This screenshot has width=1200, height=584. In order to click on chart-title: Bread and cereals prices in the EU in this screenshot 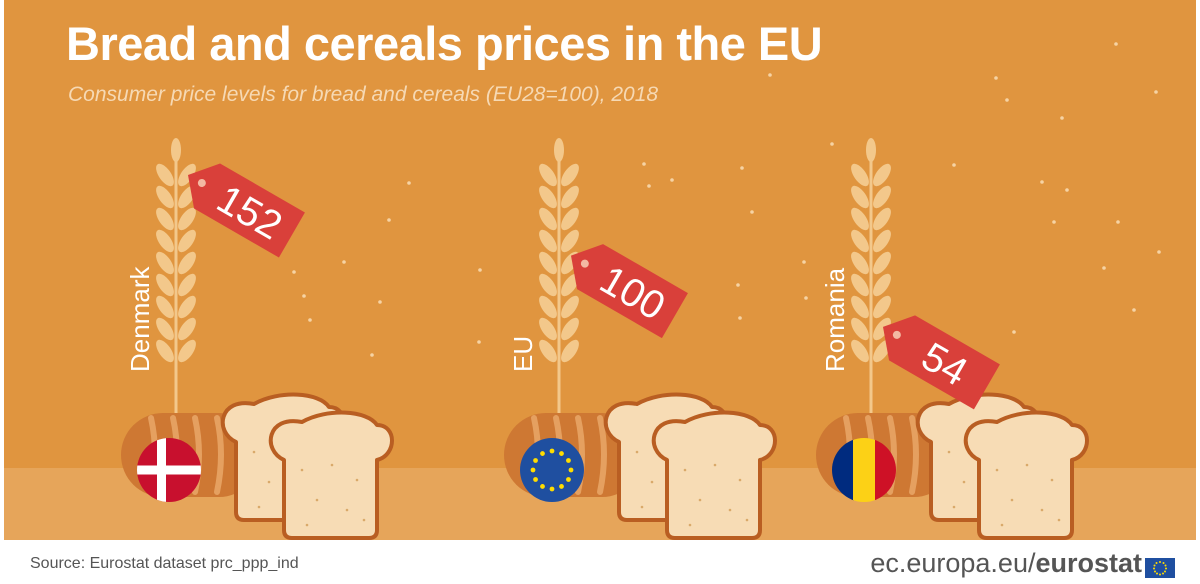, I will do `click(444, 43)`.